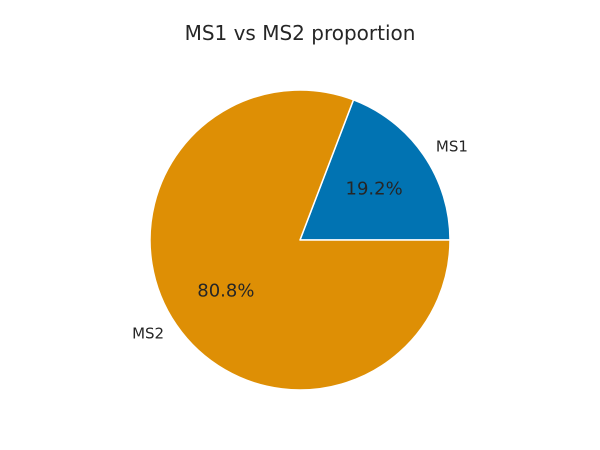 The height and width of the screenshot is (450, 600). Describe the element at coordinates (300, 33) in the screenshot. I see `chart-title: MS1 vs MS2 proportion` at that location.